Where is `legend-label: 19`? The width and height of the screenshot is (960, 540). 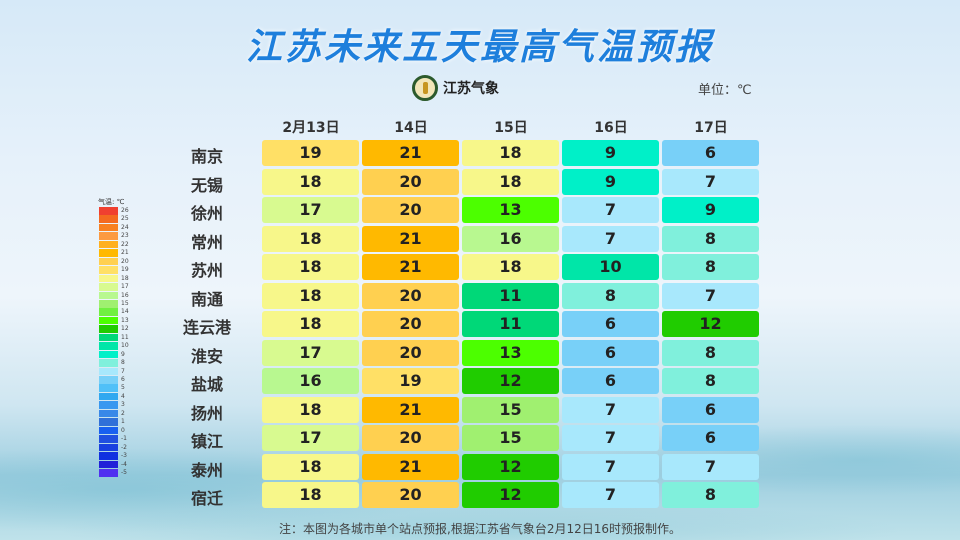
legend-label: 19 is located at coordinates (125, 270).